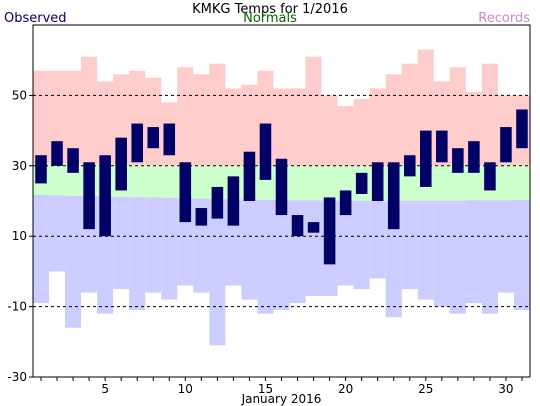  I want to click on x-tick-label: 10, so click(185, 389).